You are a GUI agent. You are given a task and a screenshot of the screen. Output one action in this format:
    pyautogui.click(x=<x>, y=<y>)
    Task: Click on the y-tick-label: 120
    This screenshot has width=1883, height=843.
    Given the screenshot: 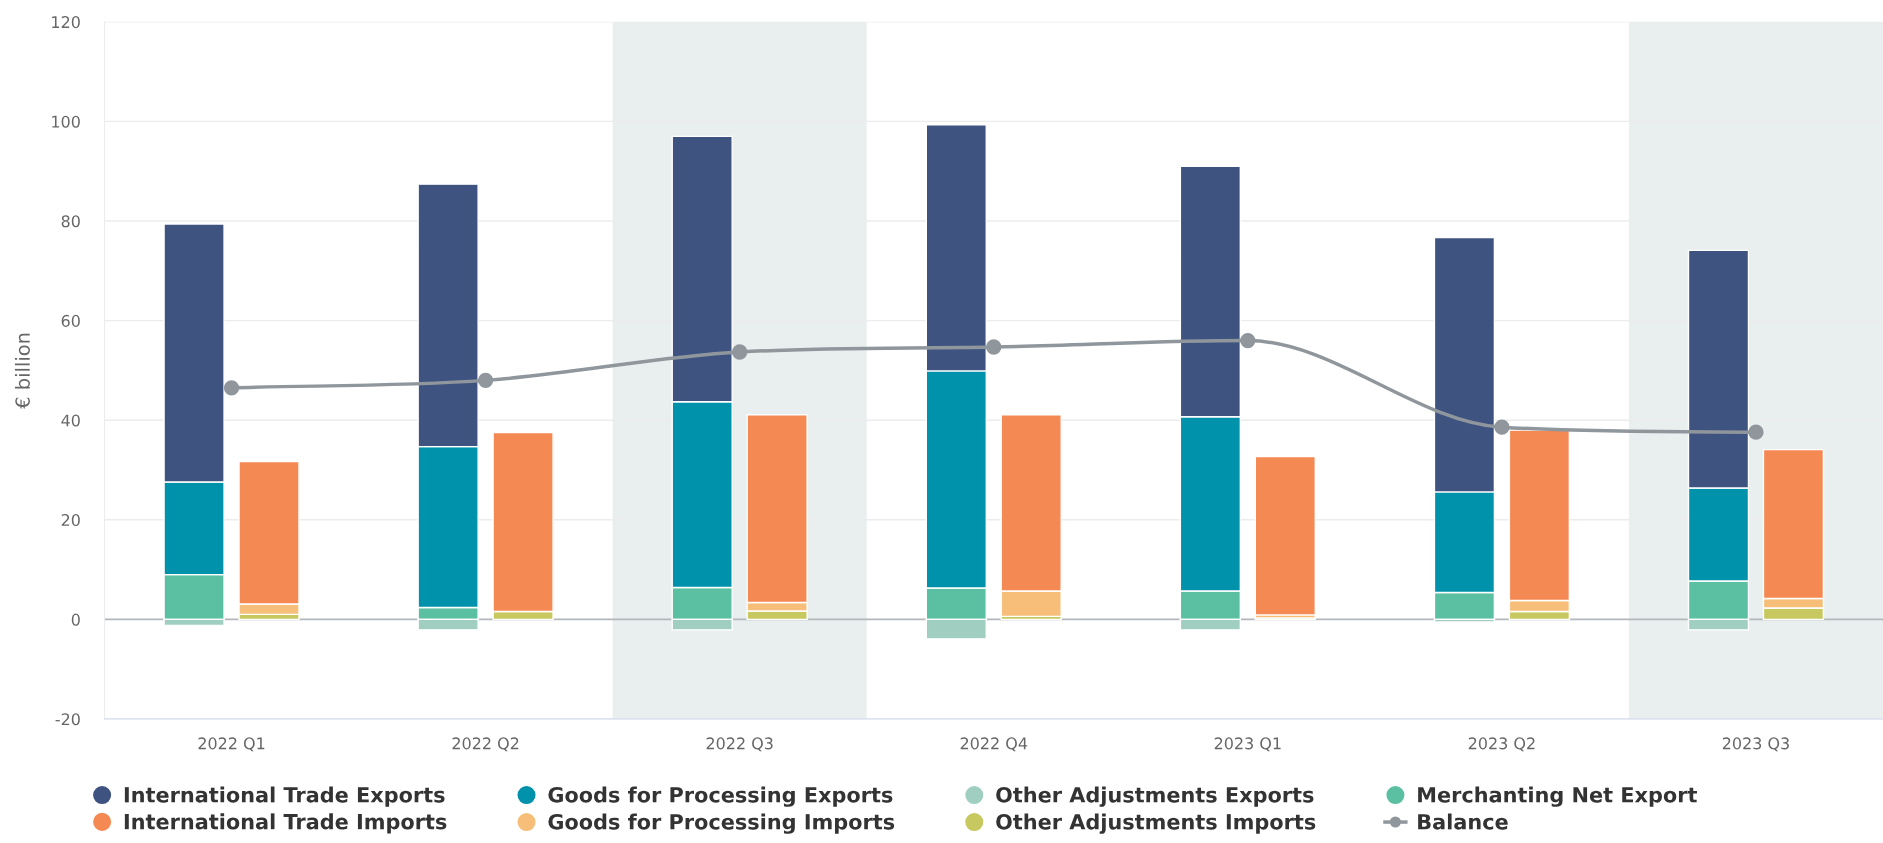 What is the action you would take?
    pyautogui.click(x=66, y=22)
    